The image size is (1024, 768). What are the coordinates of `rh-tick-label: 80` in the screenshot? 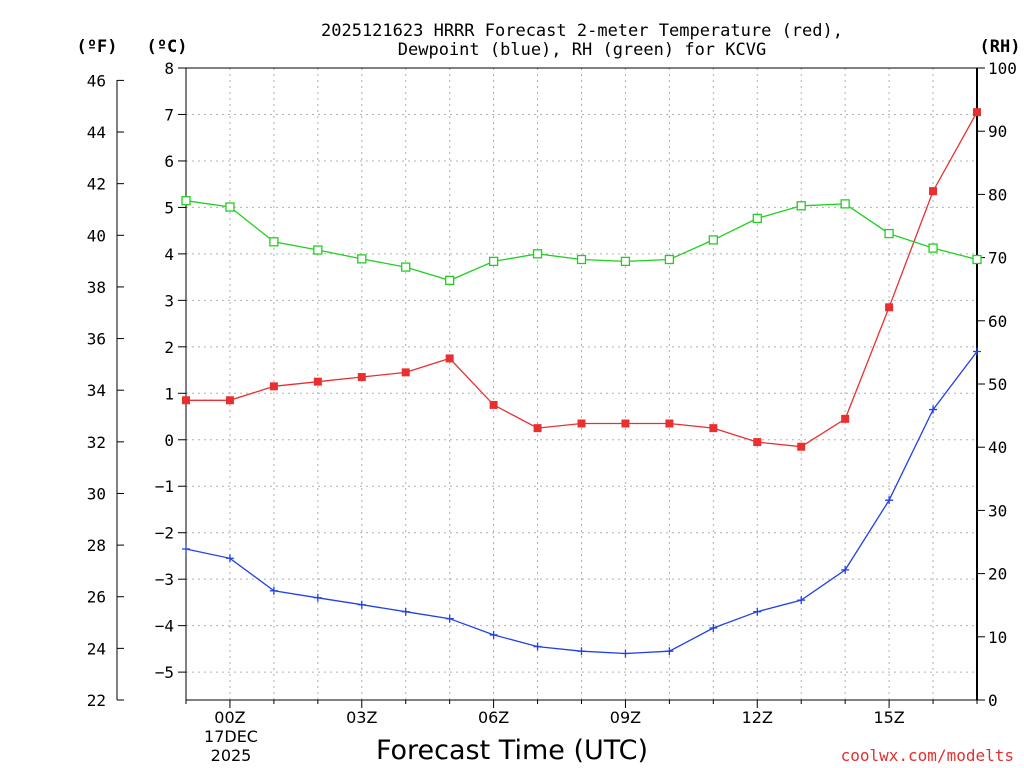 It's located at (997, 194).